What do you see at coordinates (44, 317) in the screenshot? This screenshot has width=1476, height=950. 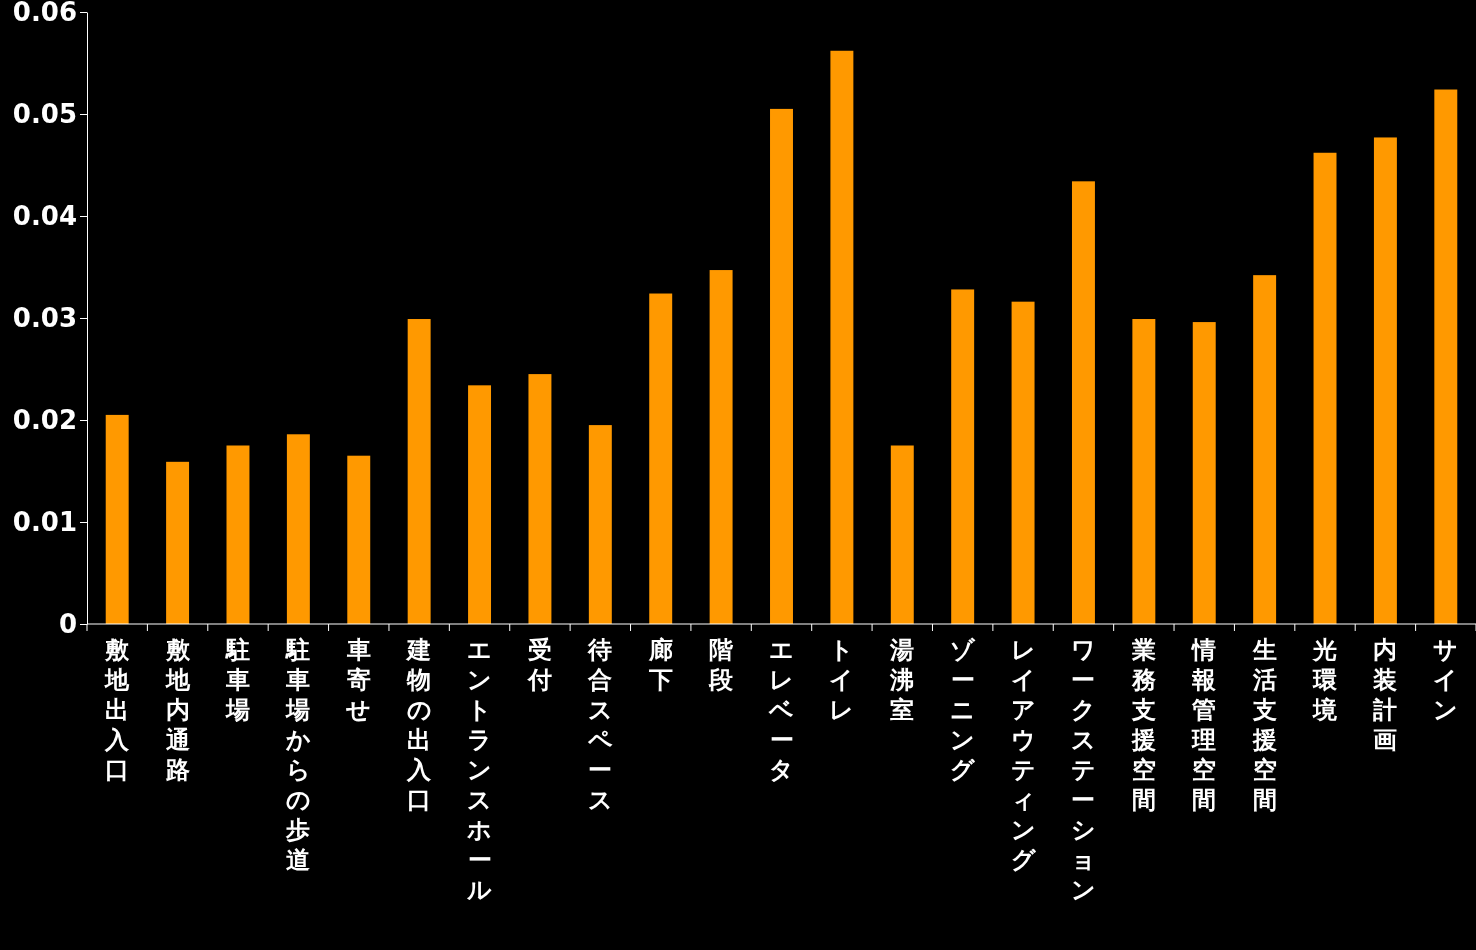 I see `y-tick-label: 0.03` at bounding box center [44, 317].